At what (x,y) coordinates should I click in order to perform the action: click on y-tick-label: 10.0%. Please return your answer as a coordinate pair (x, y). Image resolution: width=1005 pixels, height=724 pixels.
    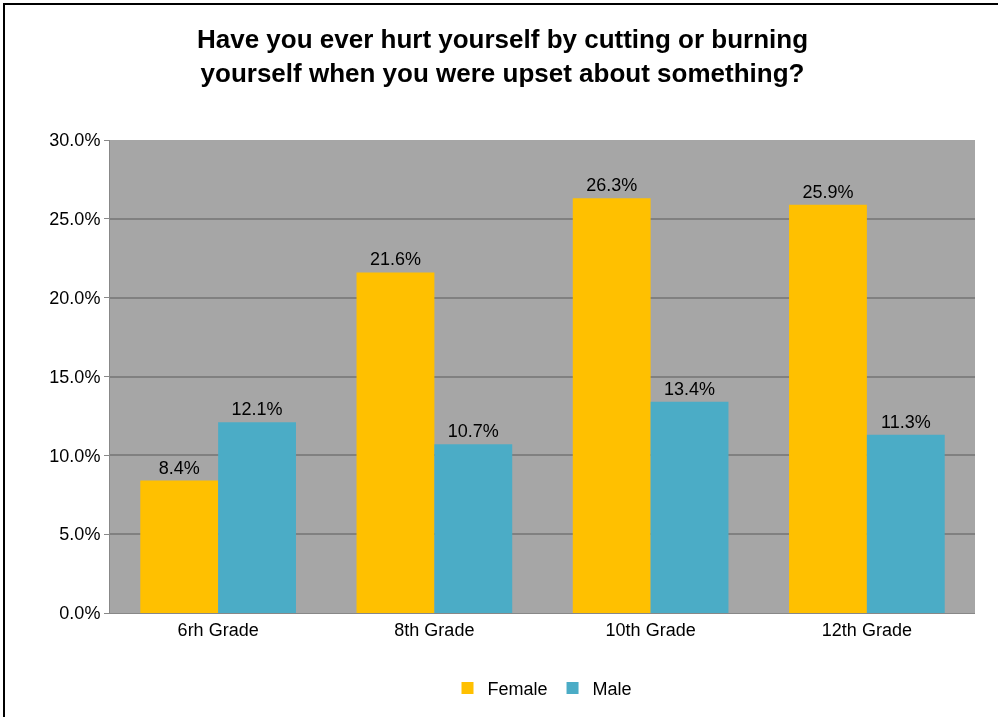
    Looking at the image, I should click on (75, 455).